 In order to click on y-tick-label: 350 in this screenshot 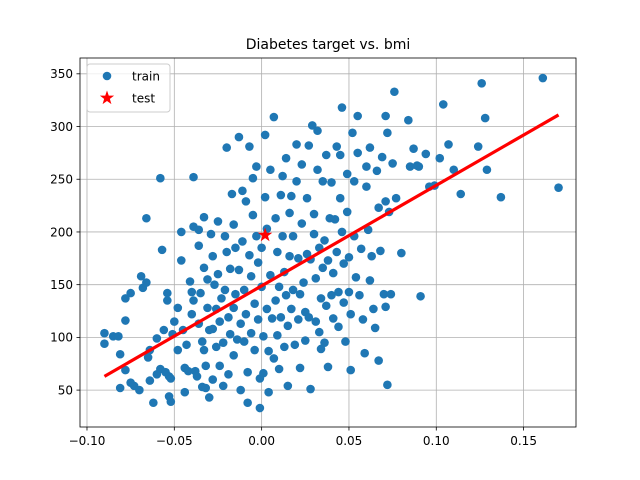, I will do `click(61, 74)`.